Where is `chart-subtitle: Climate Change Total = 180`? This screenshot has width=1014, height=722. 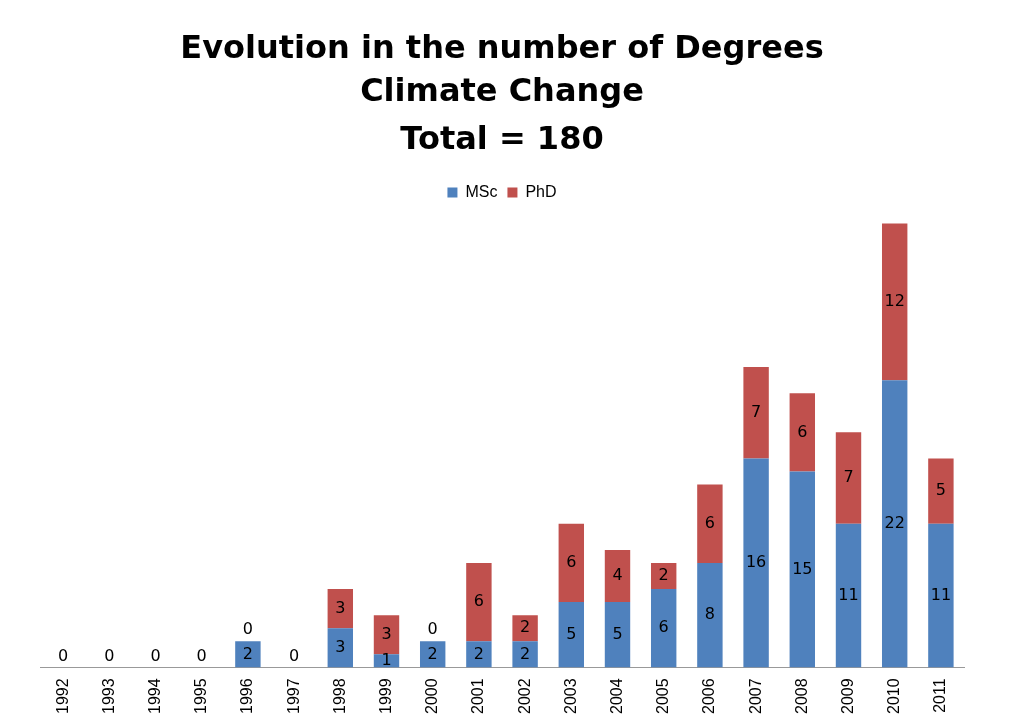 chart-subtitle: Climate Change Total = 180 is located at coordinates (502, 113).